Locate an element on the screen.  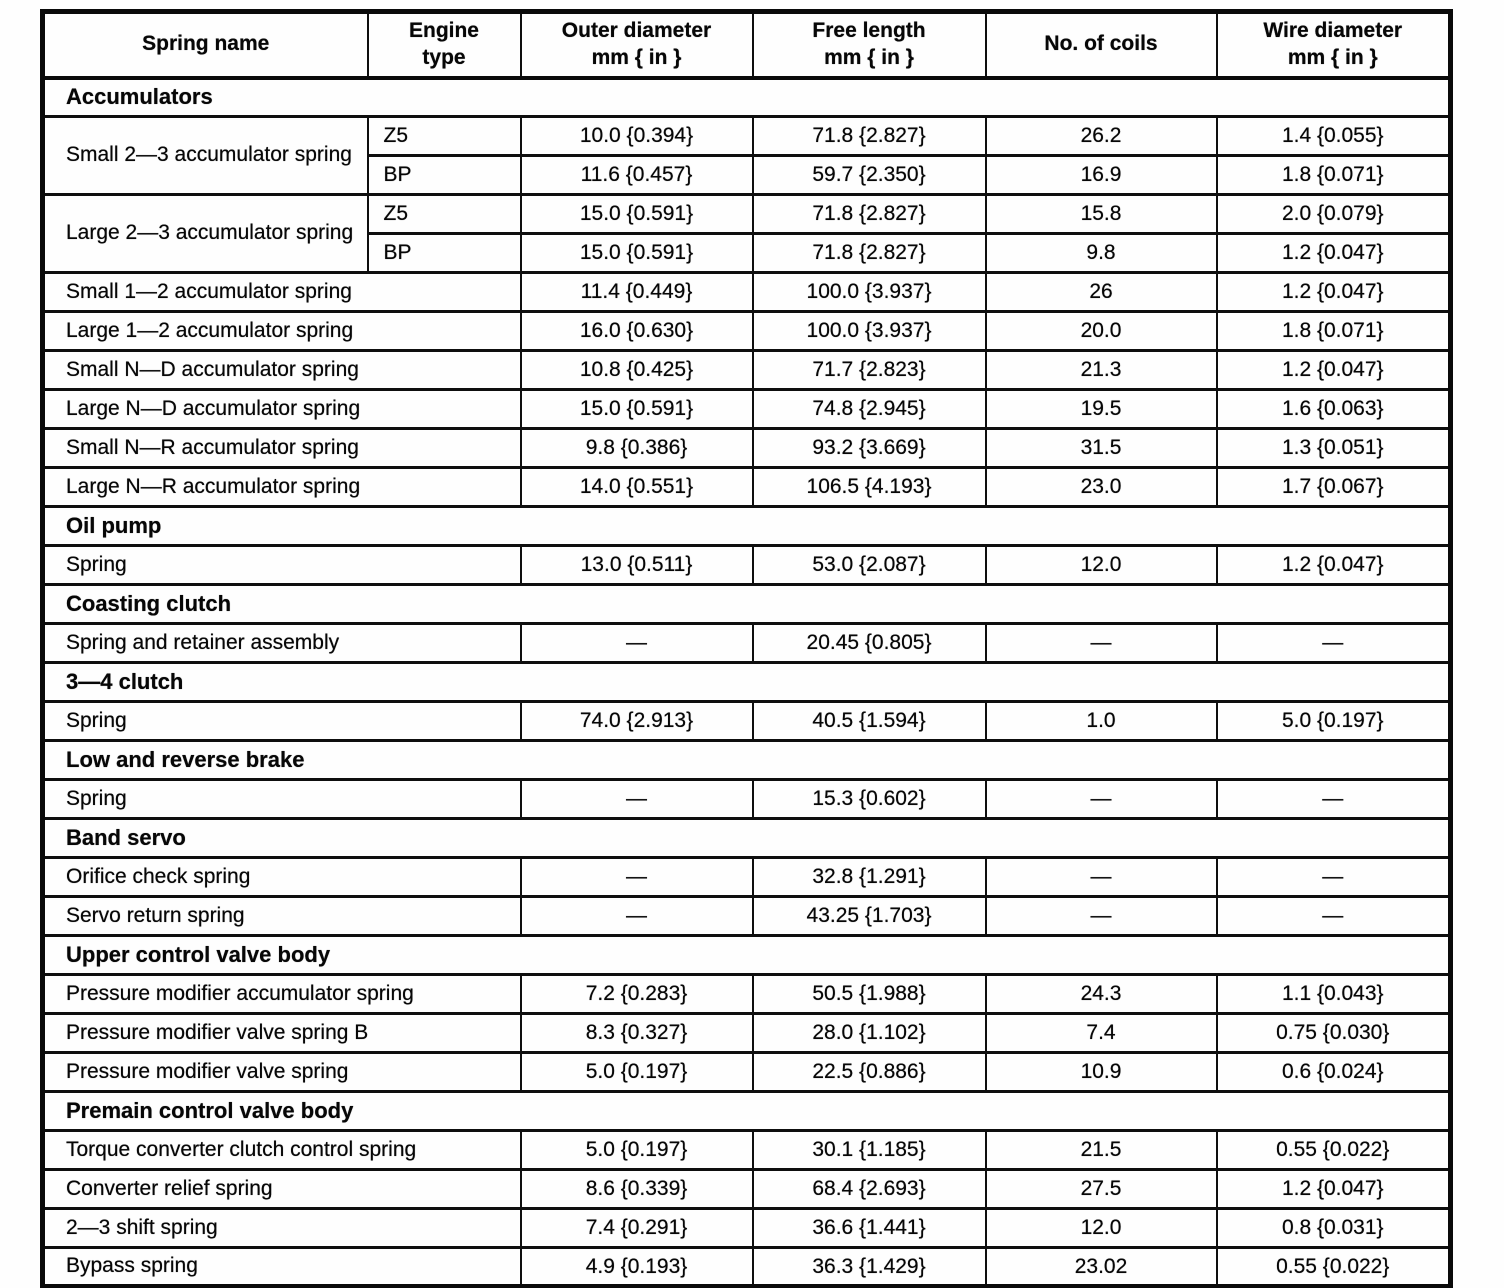
outer-diameter-cell: 13.0 {0.511} is located at coordinates (636, 565).